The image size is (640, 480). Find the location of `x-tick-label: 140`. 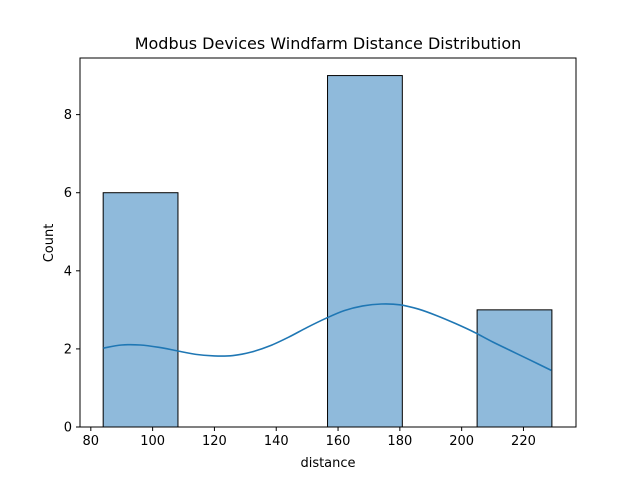

x-tick-label: 140 is located at coordinates (276, 441).